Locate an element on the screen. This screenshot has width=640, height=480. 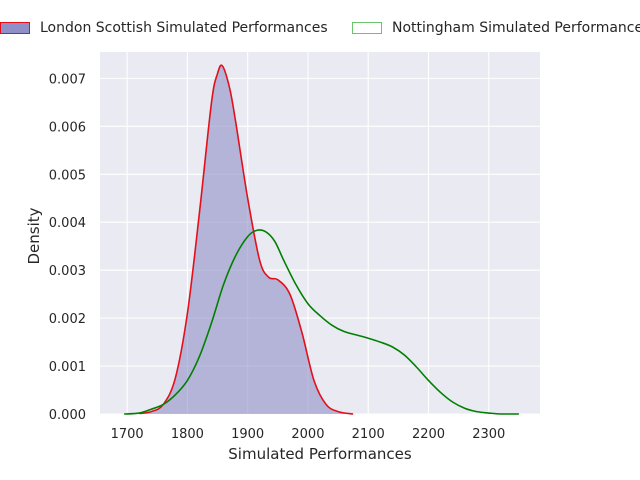
legend-swatch-nottingham is located at coordinates (367, 28).